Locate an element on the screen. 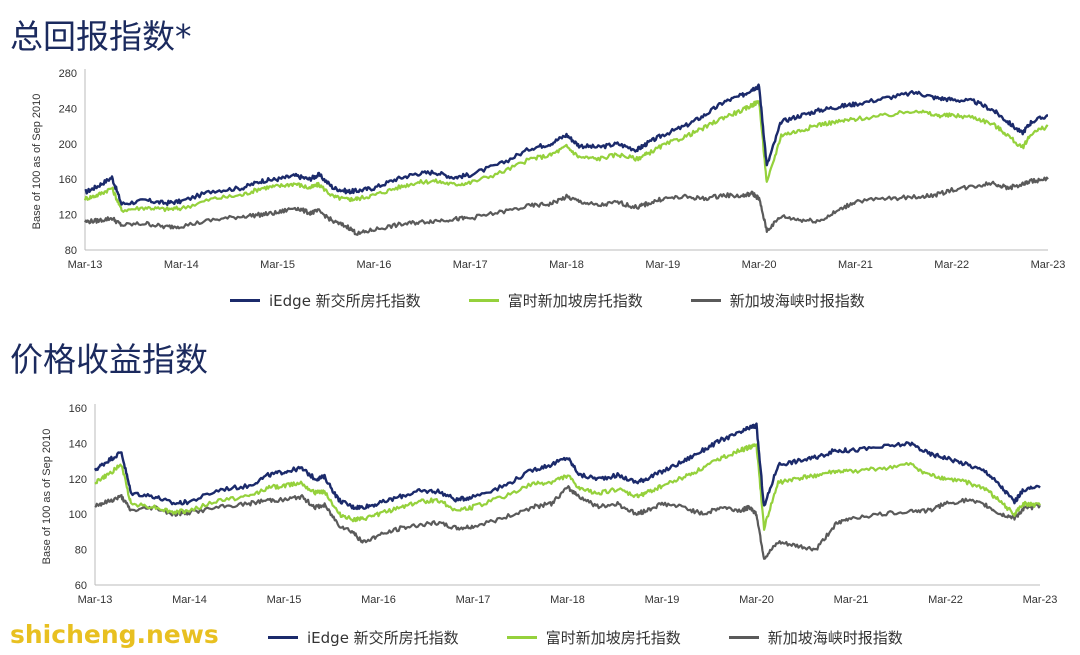 This screenshot has height=655, width=1080. chart-title-price-return: 价格收益指数 is located at coordinates (109, 359).